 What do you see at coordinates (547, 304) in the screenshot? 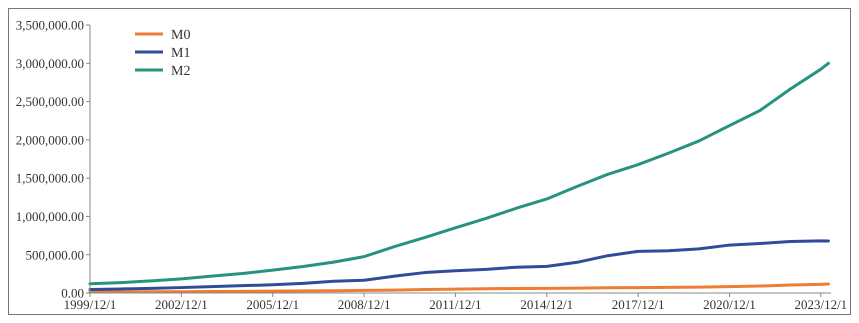
I see `x-tick-label: 2014/12/1` at bounding box center [547, 304].